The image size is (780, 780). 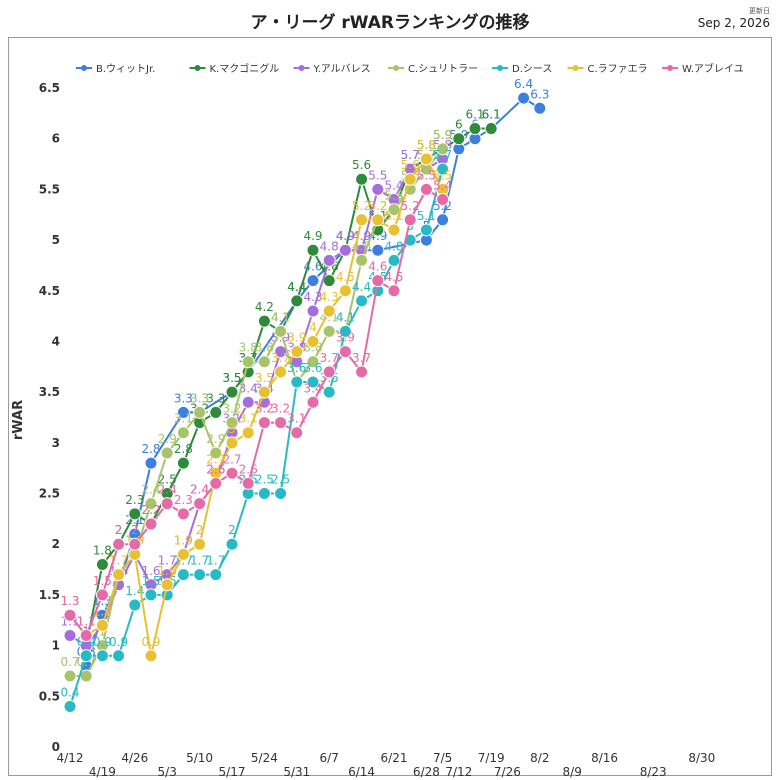 I want to click on legend-item: C.ラファエラ, so click(x=607, y=69).